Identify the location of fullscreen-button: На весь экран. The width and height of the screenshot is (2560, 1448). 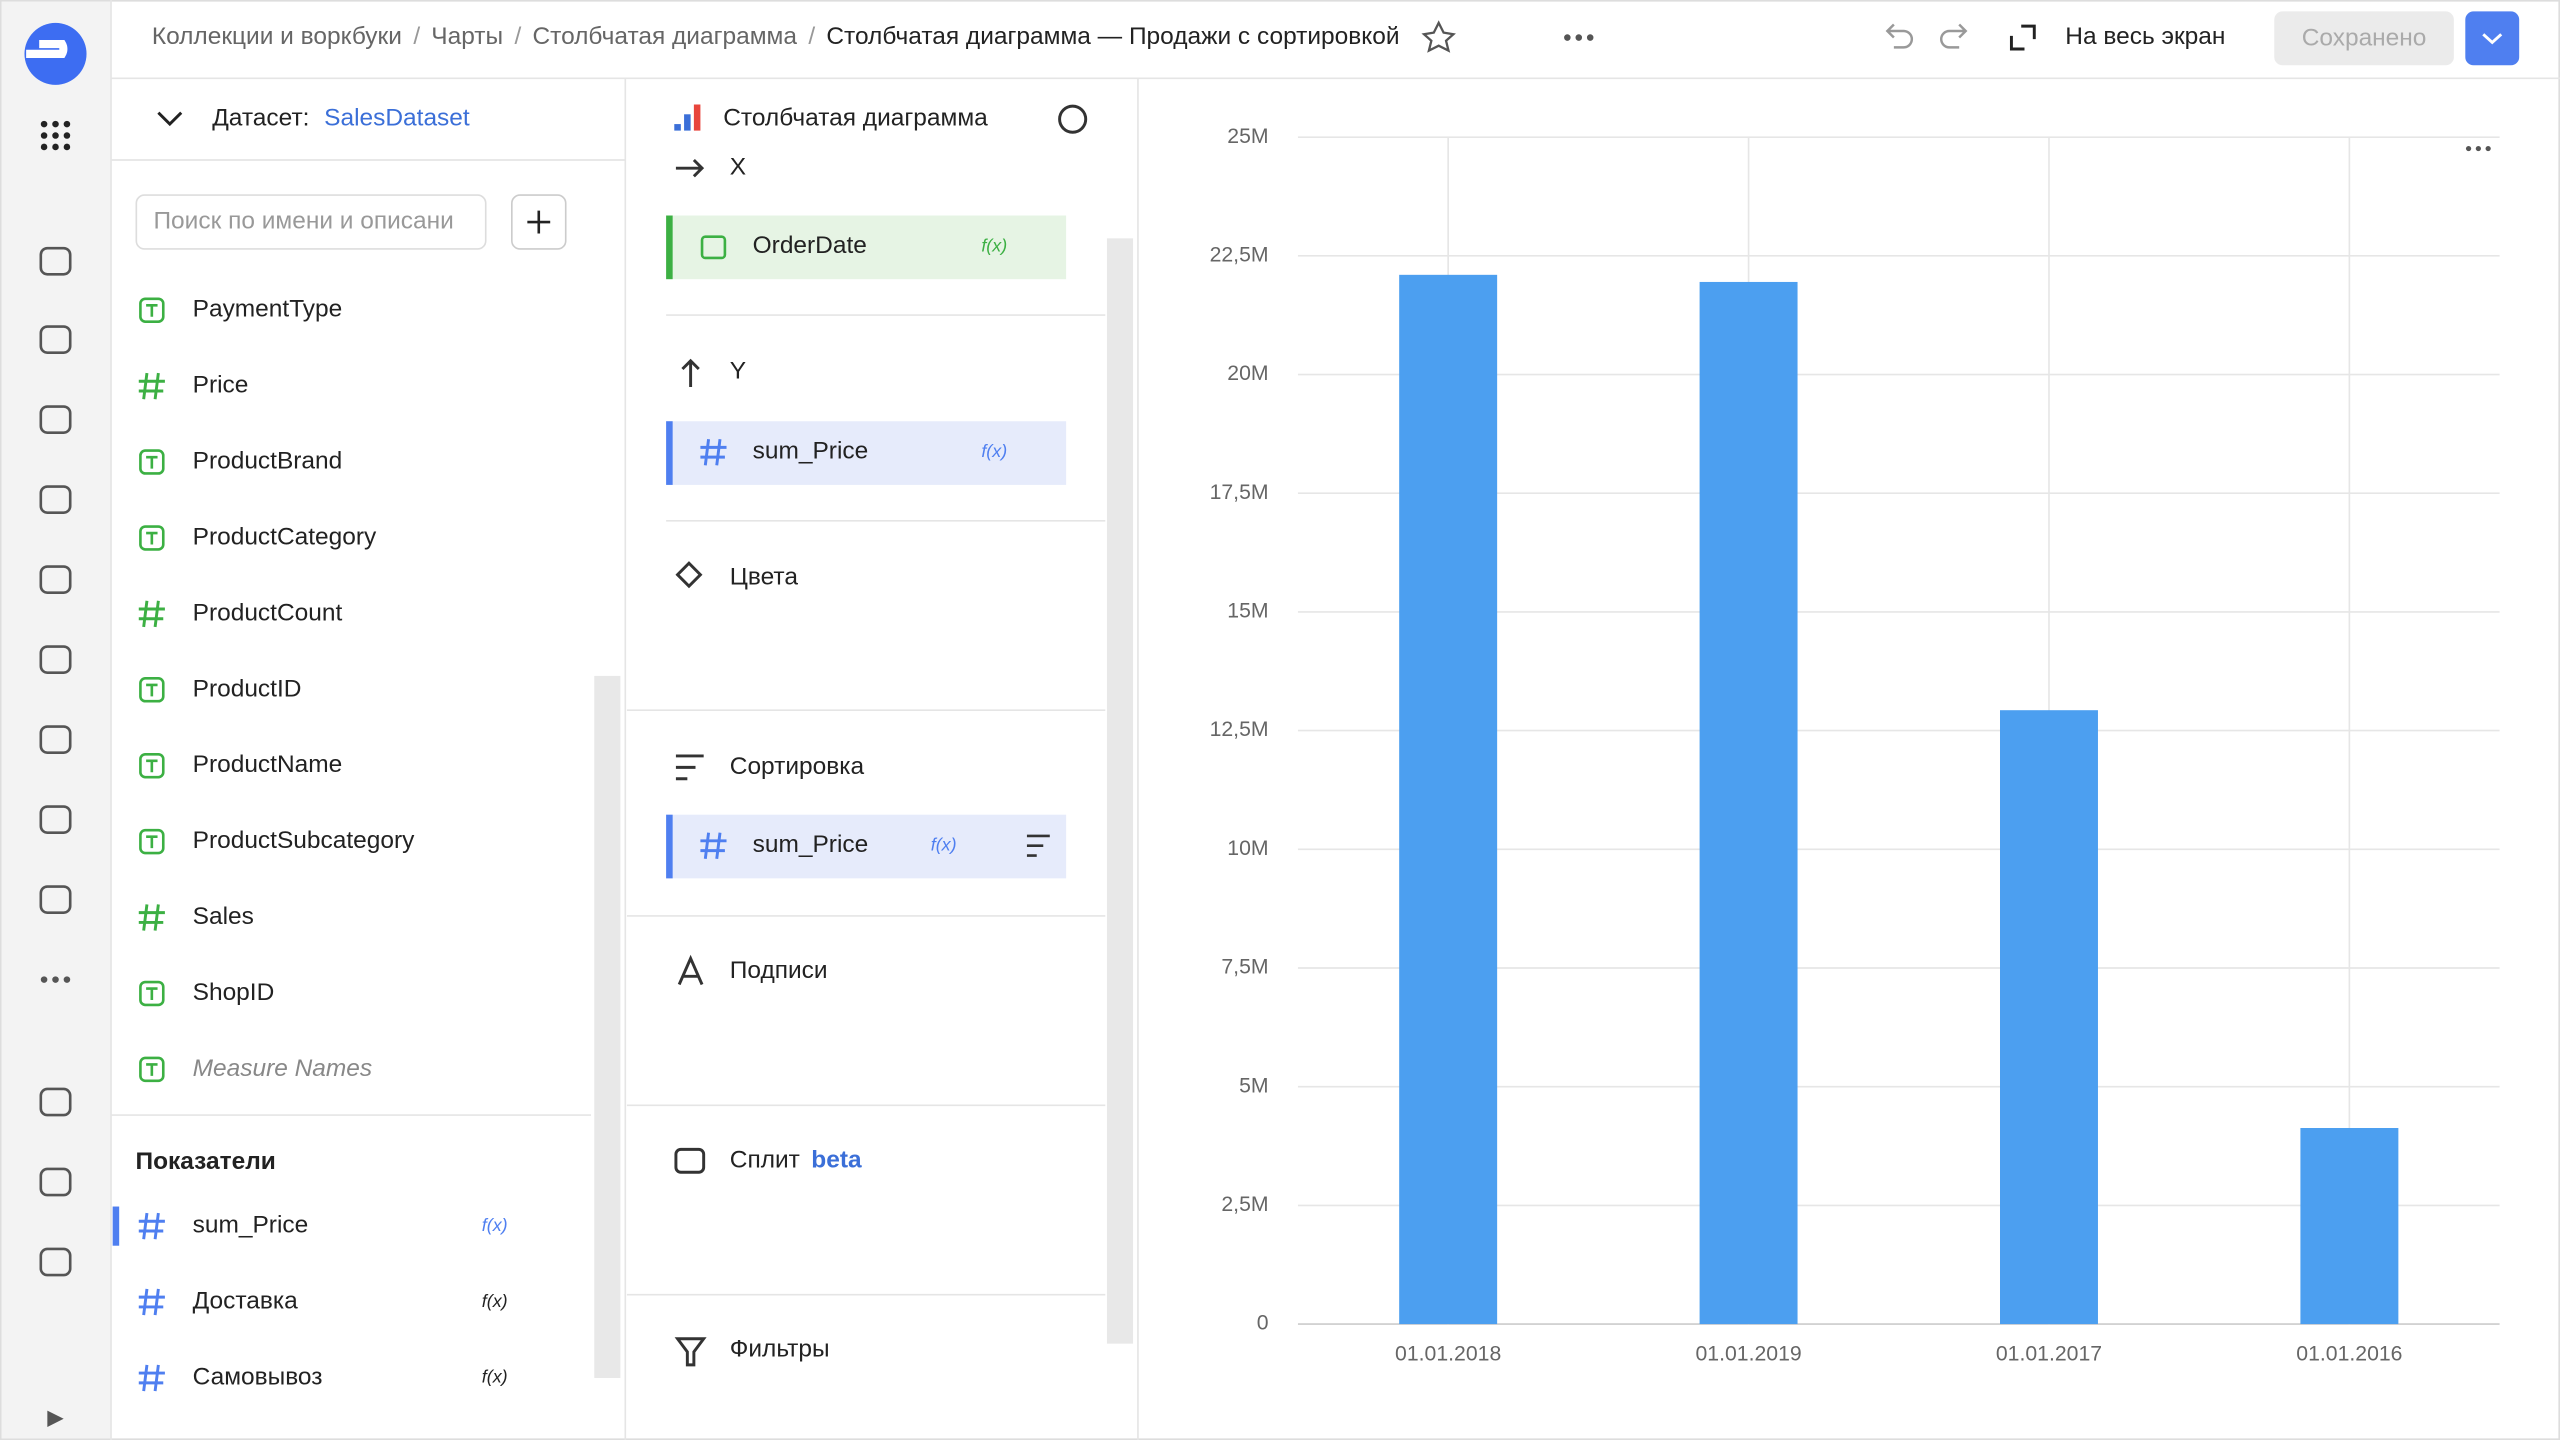
(2145, 36).